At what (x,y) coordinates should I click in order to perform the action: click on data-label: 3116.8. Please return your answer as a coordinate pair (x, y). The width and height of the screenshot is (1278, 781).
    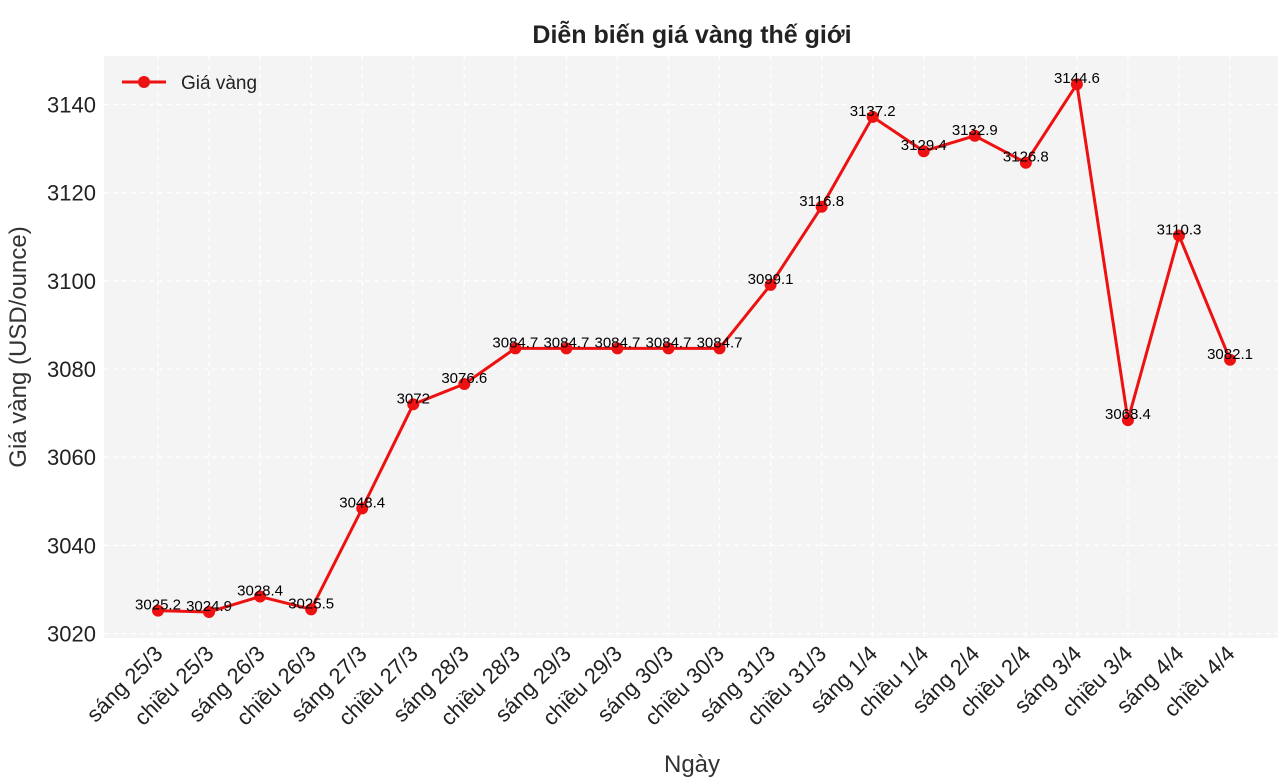
    Looking at the image, I should click on (821, 201).